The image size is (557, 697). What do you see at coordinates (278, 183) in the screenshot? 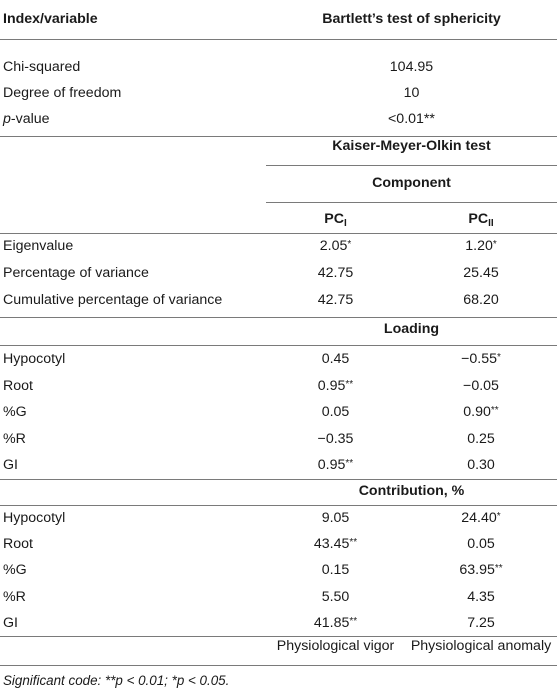
I see `component-row: Component` at bounding box center [278, 183].